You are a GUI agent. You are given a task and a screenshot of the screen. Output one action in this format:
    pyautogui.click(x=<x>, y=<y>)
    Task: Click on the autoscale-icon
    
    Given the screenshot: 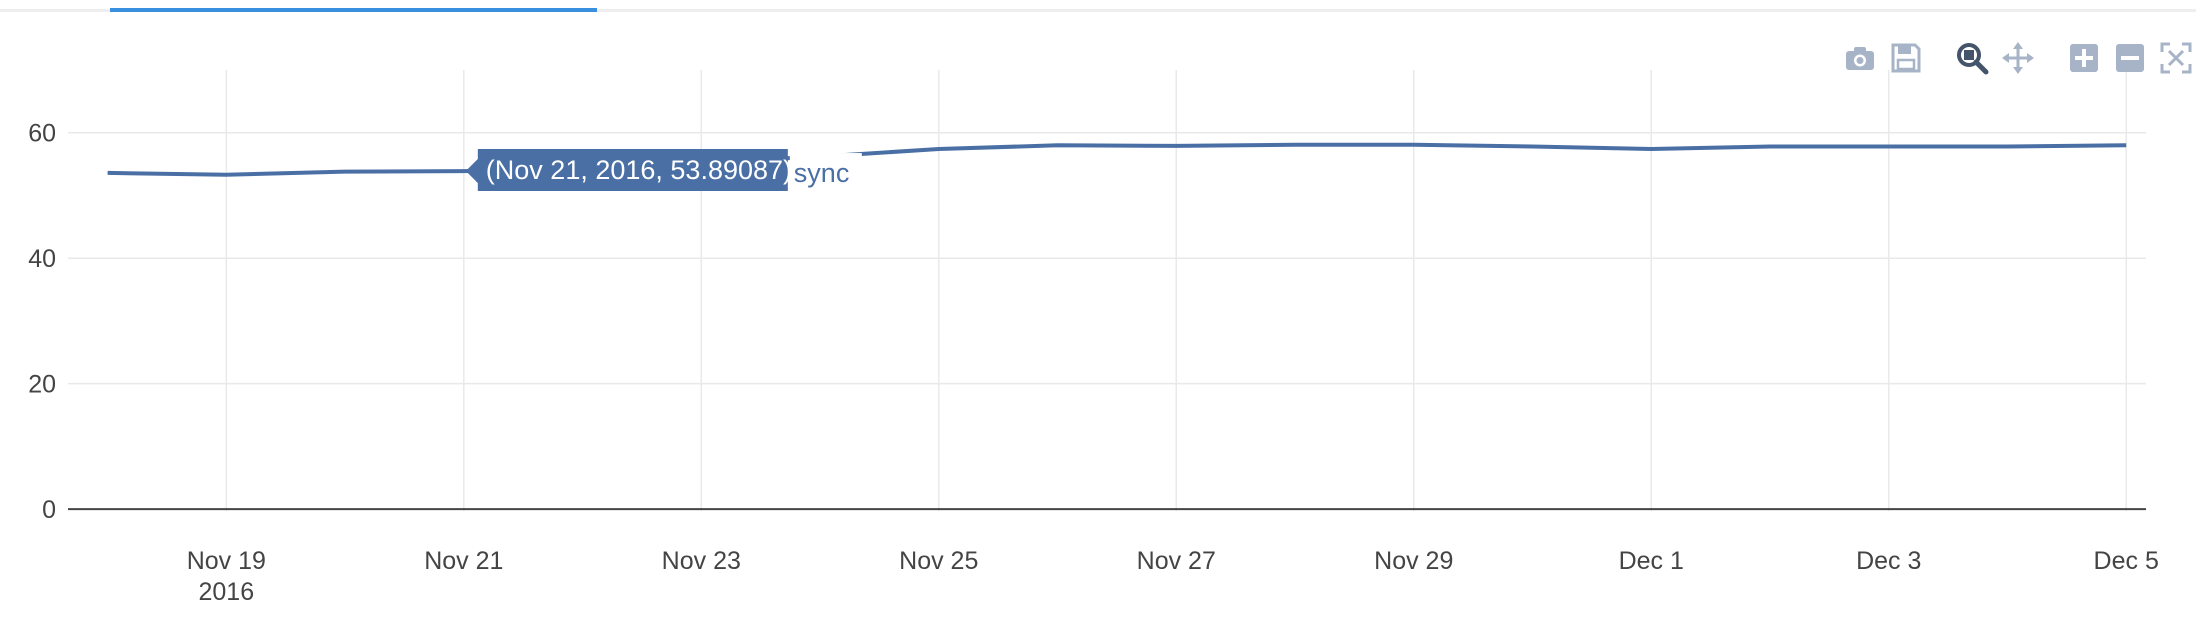 What is the action you would take?
    pyautogui.click(x=2176, y=58)
    